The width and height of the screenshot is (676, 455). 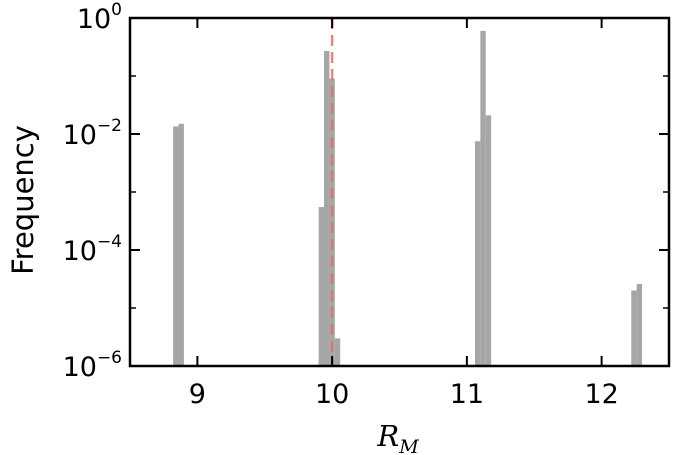 I want to click on y-tick-label: 10⁰, so click(x=99, y=17).